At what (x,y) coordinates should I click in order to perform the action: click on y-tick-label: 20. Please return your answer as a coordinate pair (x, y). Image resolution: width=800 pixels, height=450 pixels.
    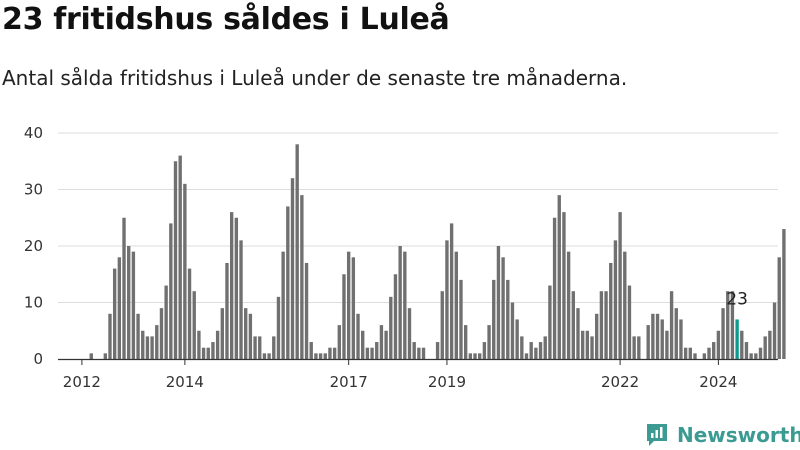
    Looking at the image, I should click on (33, 246).